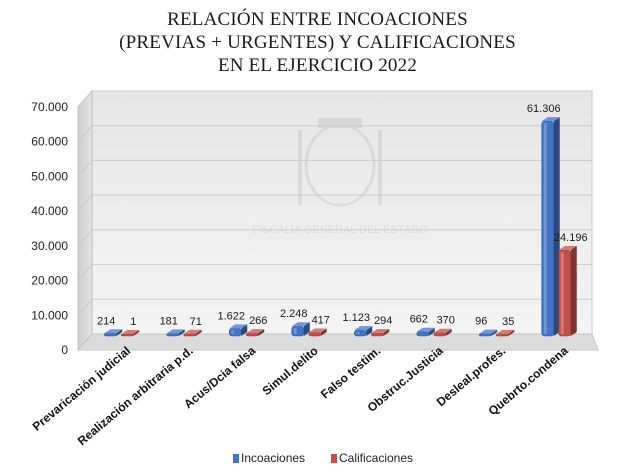  Describe the element at coordinates (317, 19) in the screenshot. I see `chart-title-line: RELACIÓN ENTRE INCOACIONES` at that location.